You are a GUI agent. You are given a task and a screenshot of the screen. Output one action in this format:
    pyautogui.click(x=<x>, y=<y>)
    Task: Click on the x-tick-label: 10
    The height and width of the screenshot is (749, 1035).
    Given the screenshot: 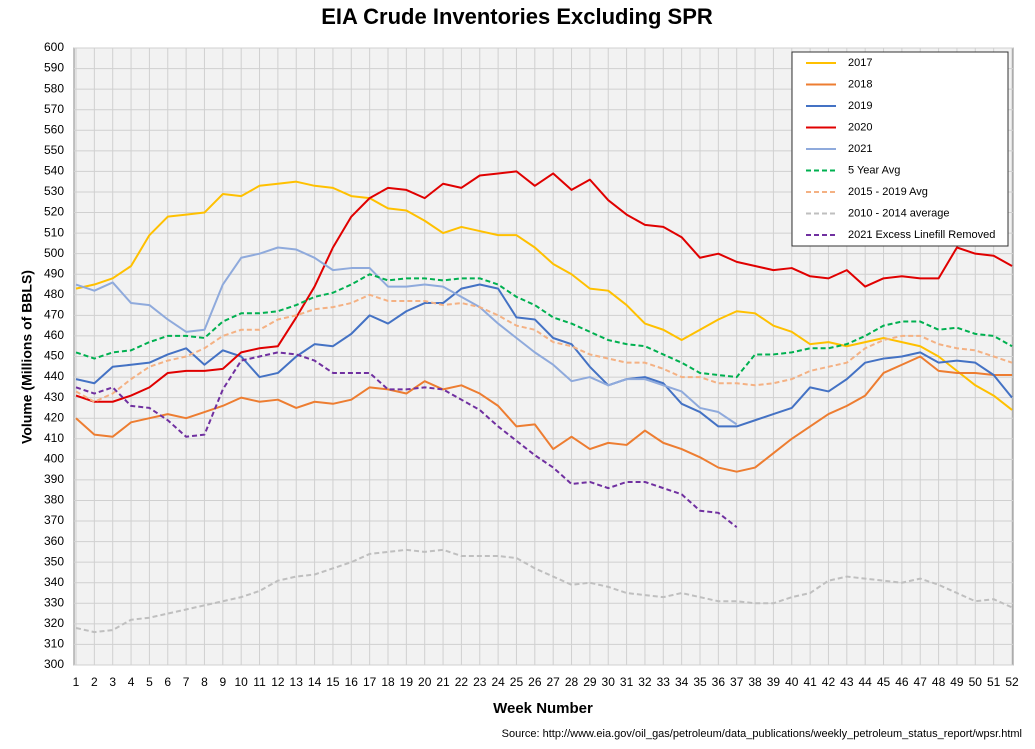 What is the action you would take?
    pyautogui.click(x=241, y=682)
    